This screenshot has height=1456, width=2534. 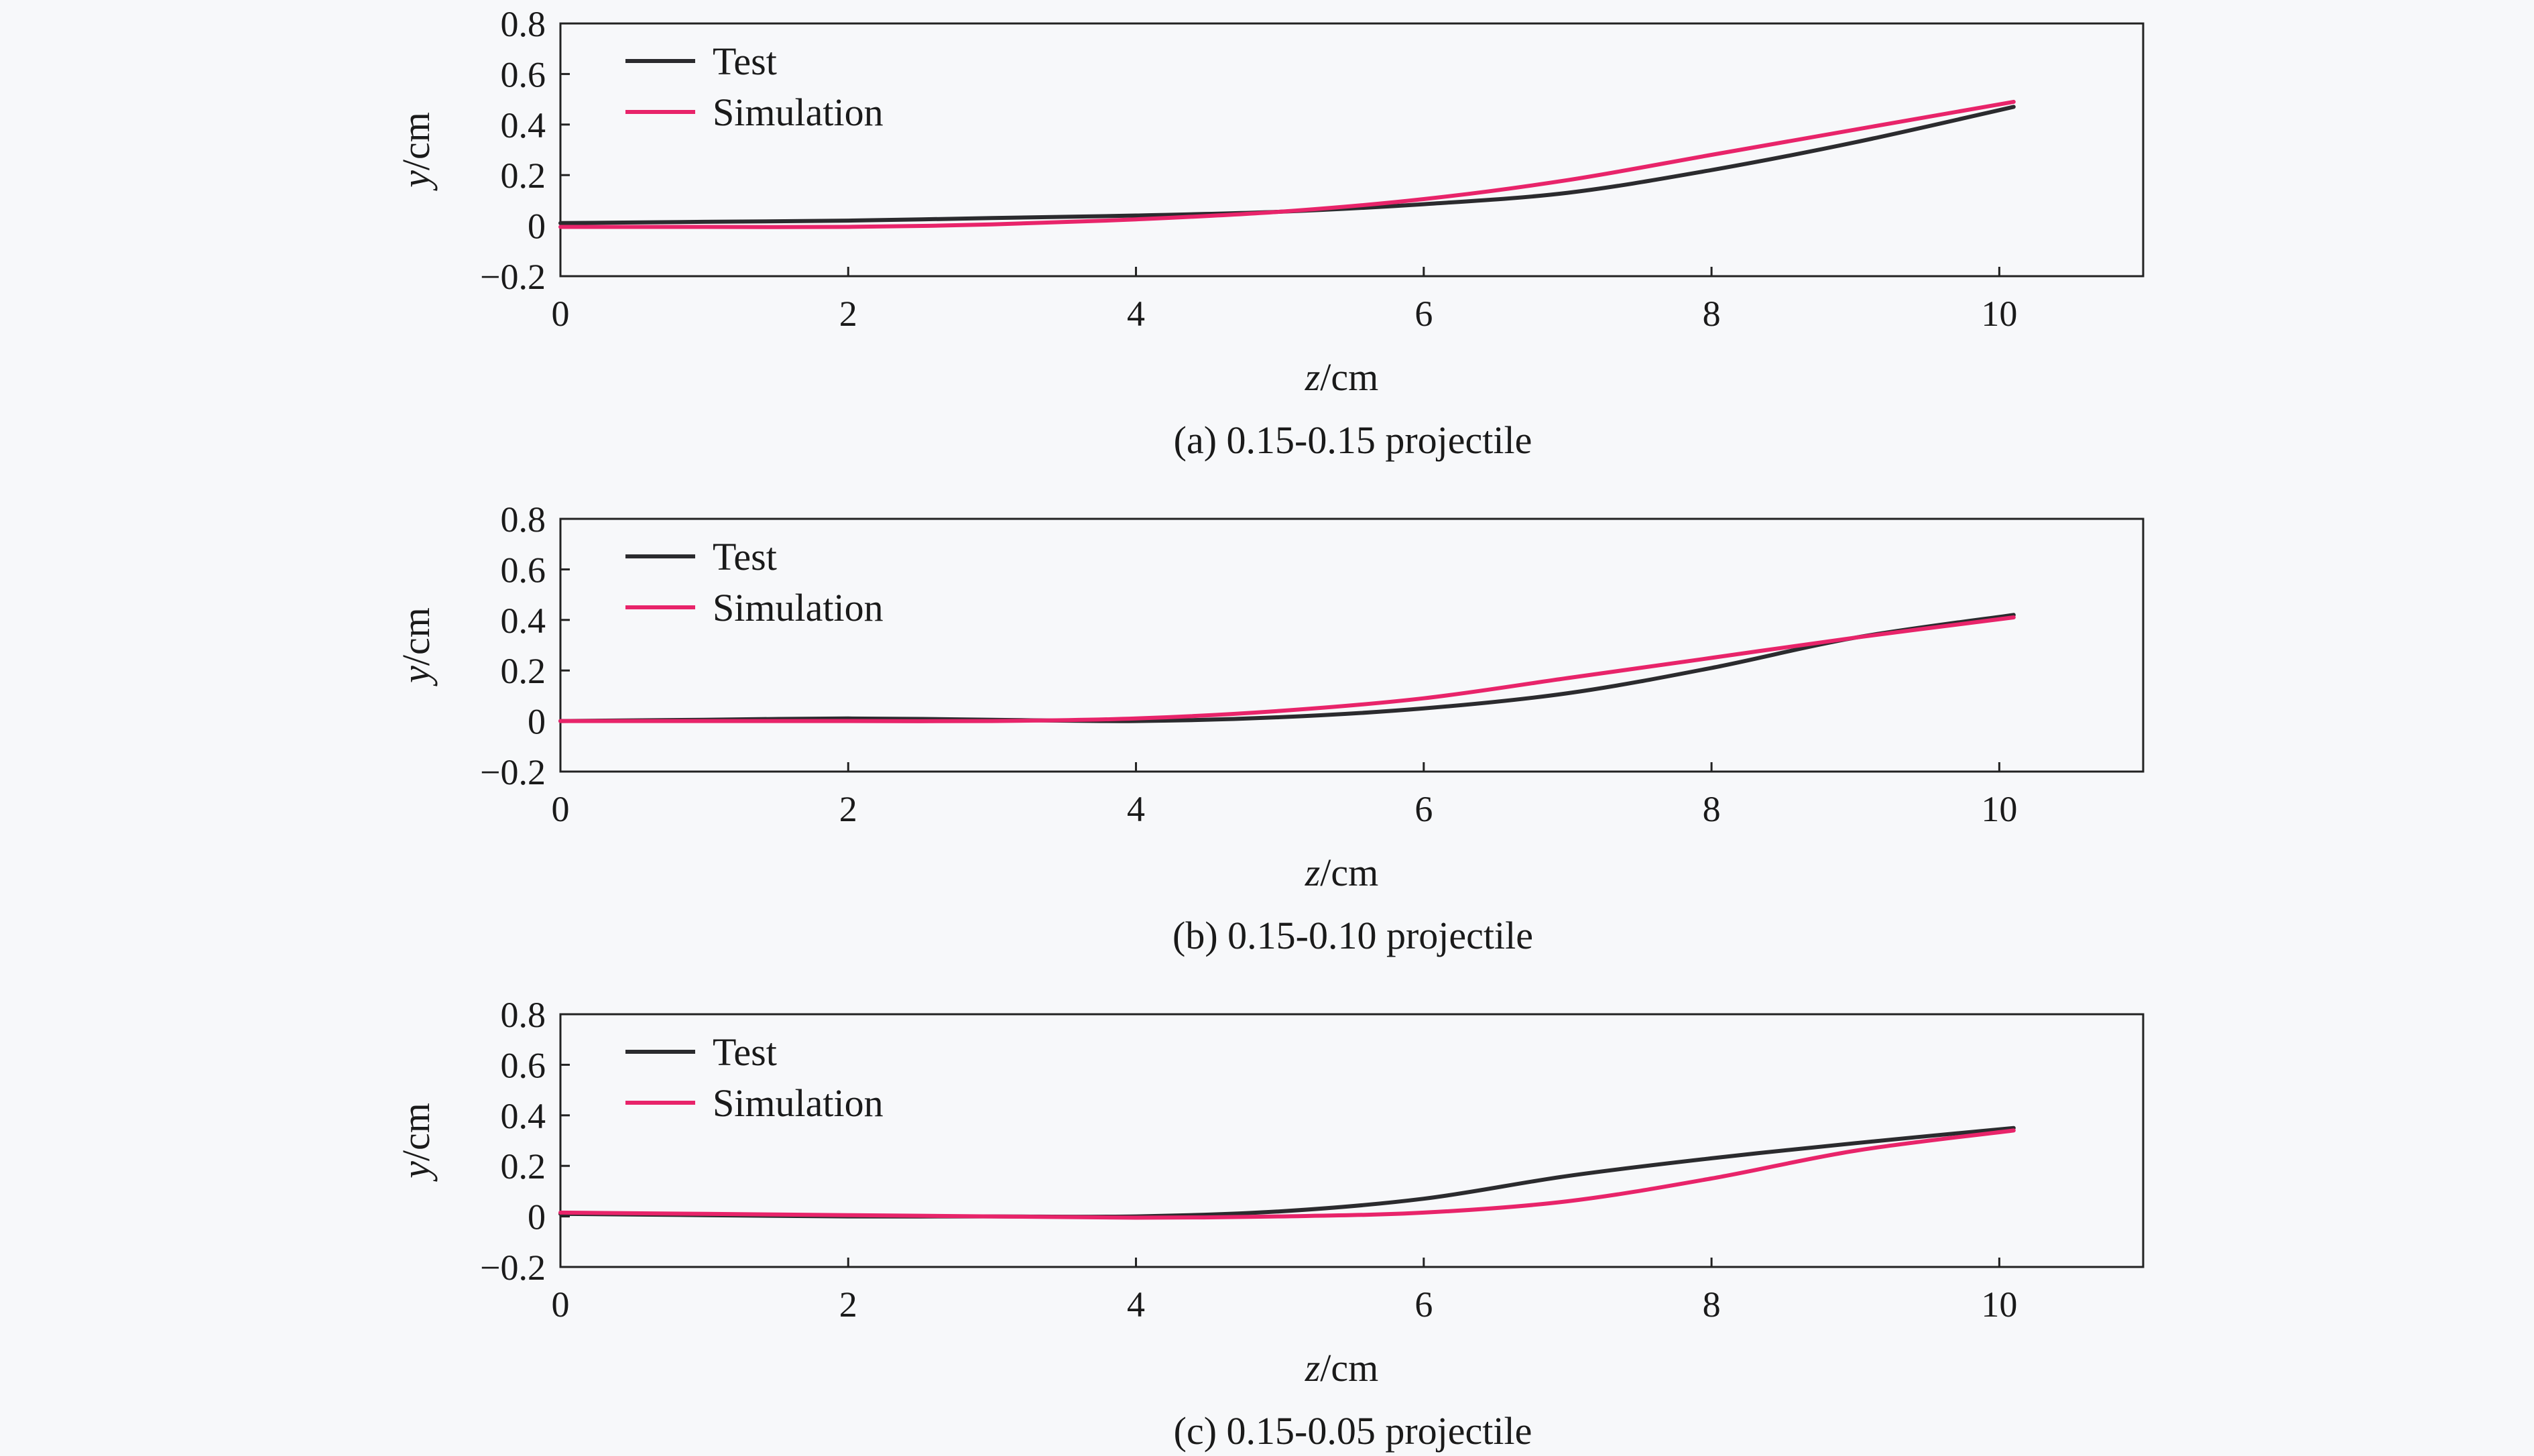 I want to click on panel-caption: (a) 0.15-0.15 projectile, so click(x=1353, y=440).